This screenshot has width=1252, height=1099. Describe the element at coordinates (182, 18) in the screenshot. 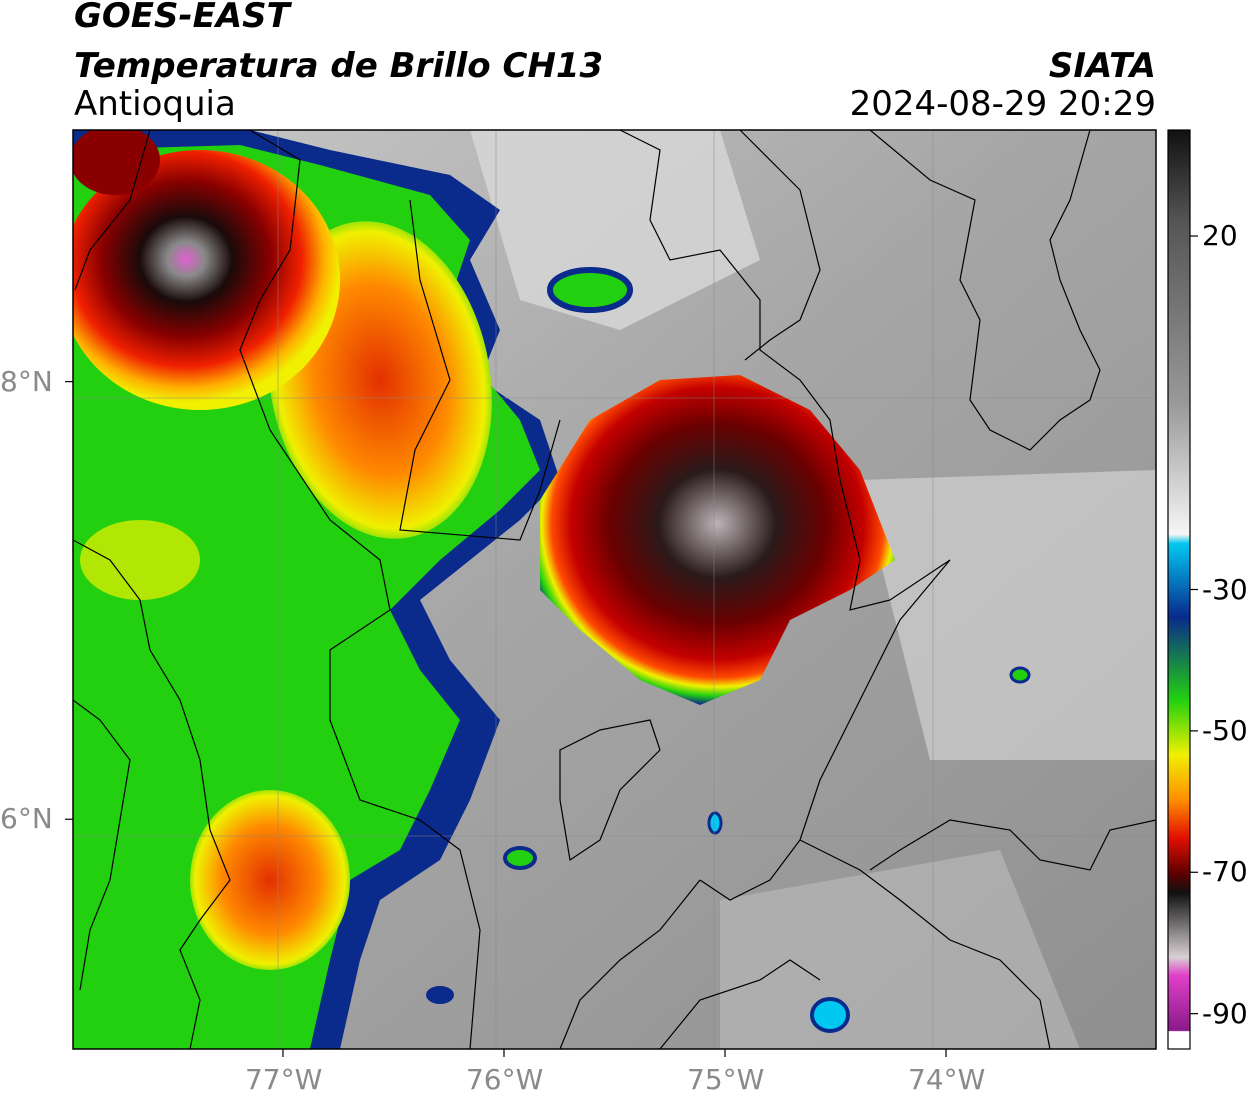

I see `satellite-title: GOES-EAST` at that location.